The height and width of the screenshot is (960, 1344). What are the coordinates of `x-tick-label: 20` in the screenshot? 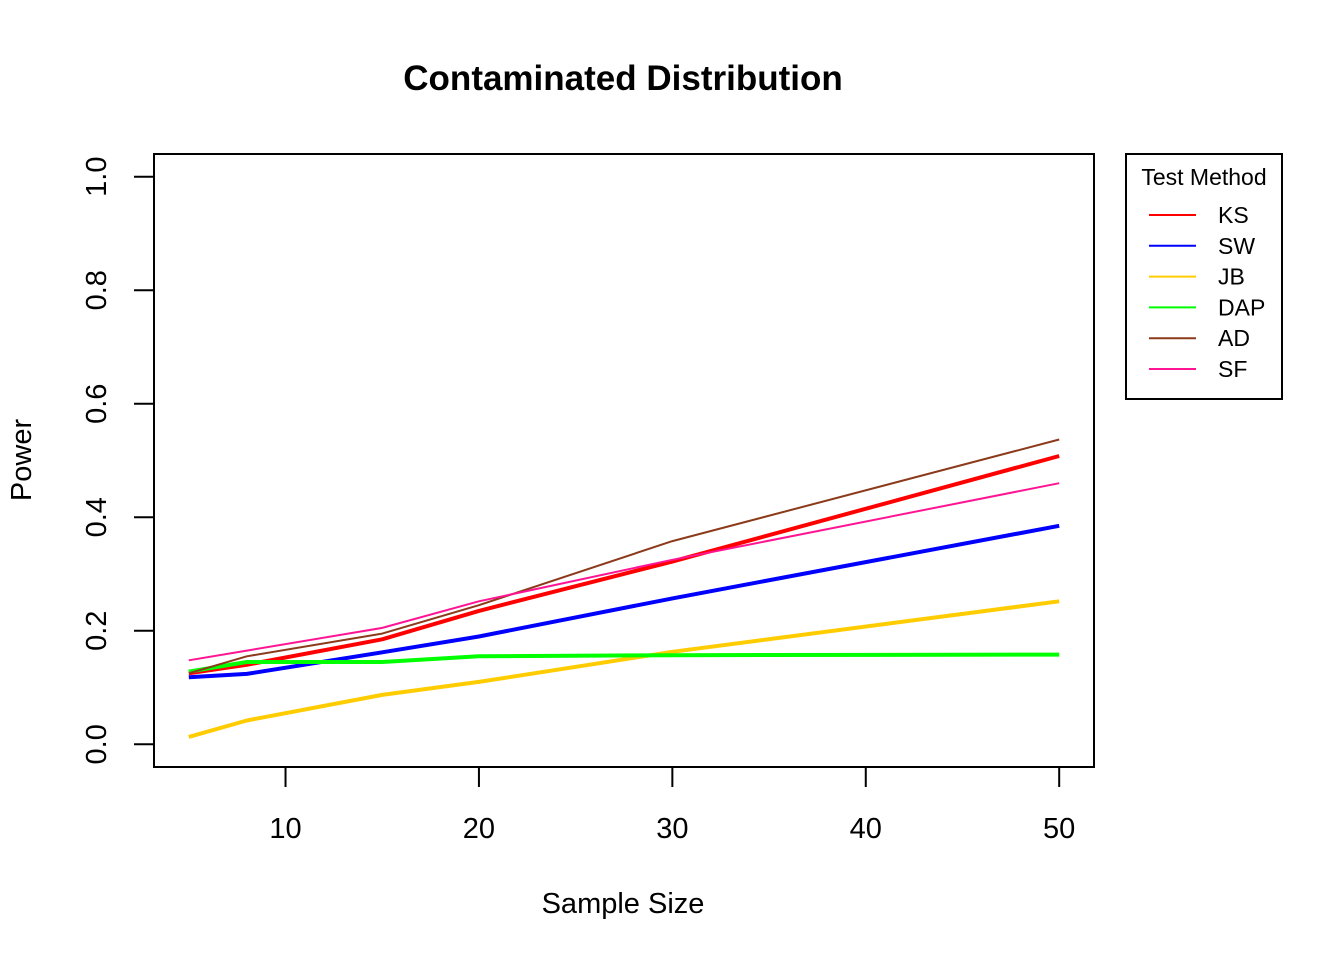 It's located at (479, 829).